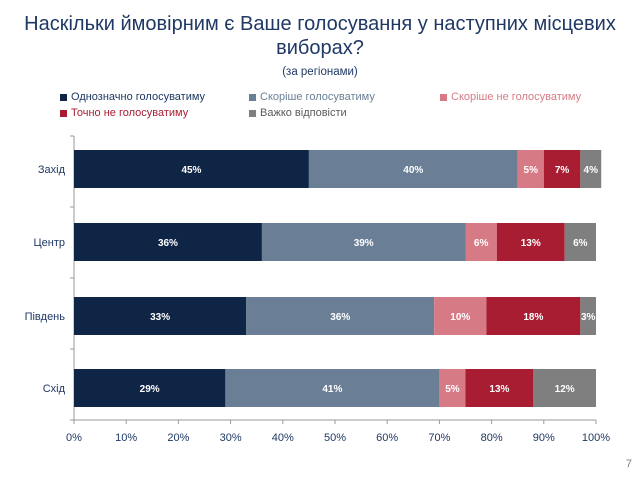  Describe the element at coordinates (138, 97) in the screenshot. I see `legend-label-definitely-vote: Однозначно голосуватиму` at that location.